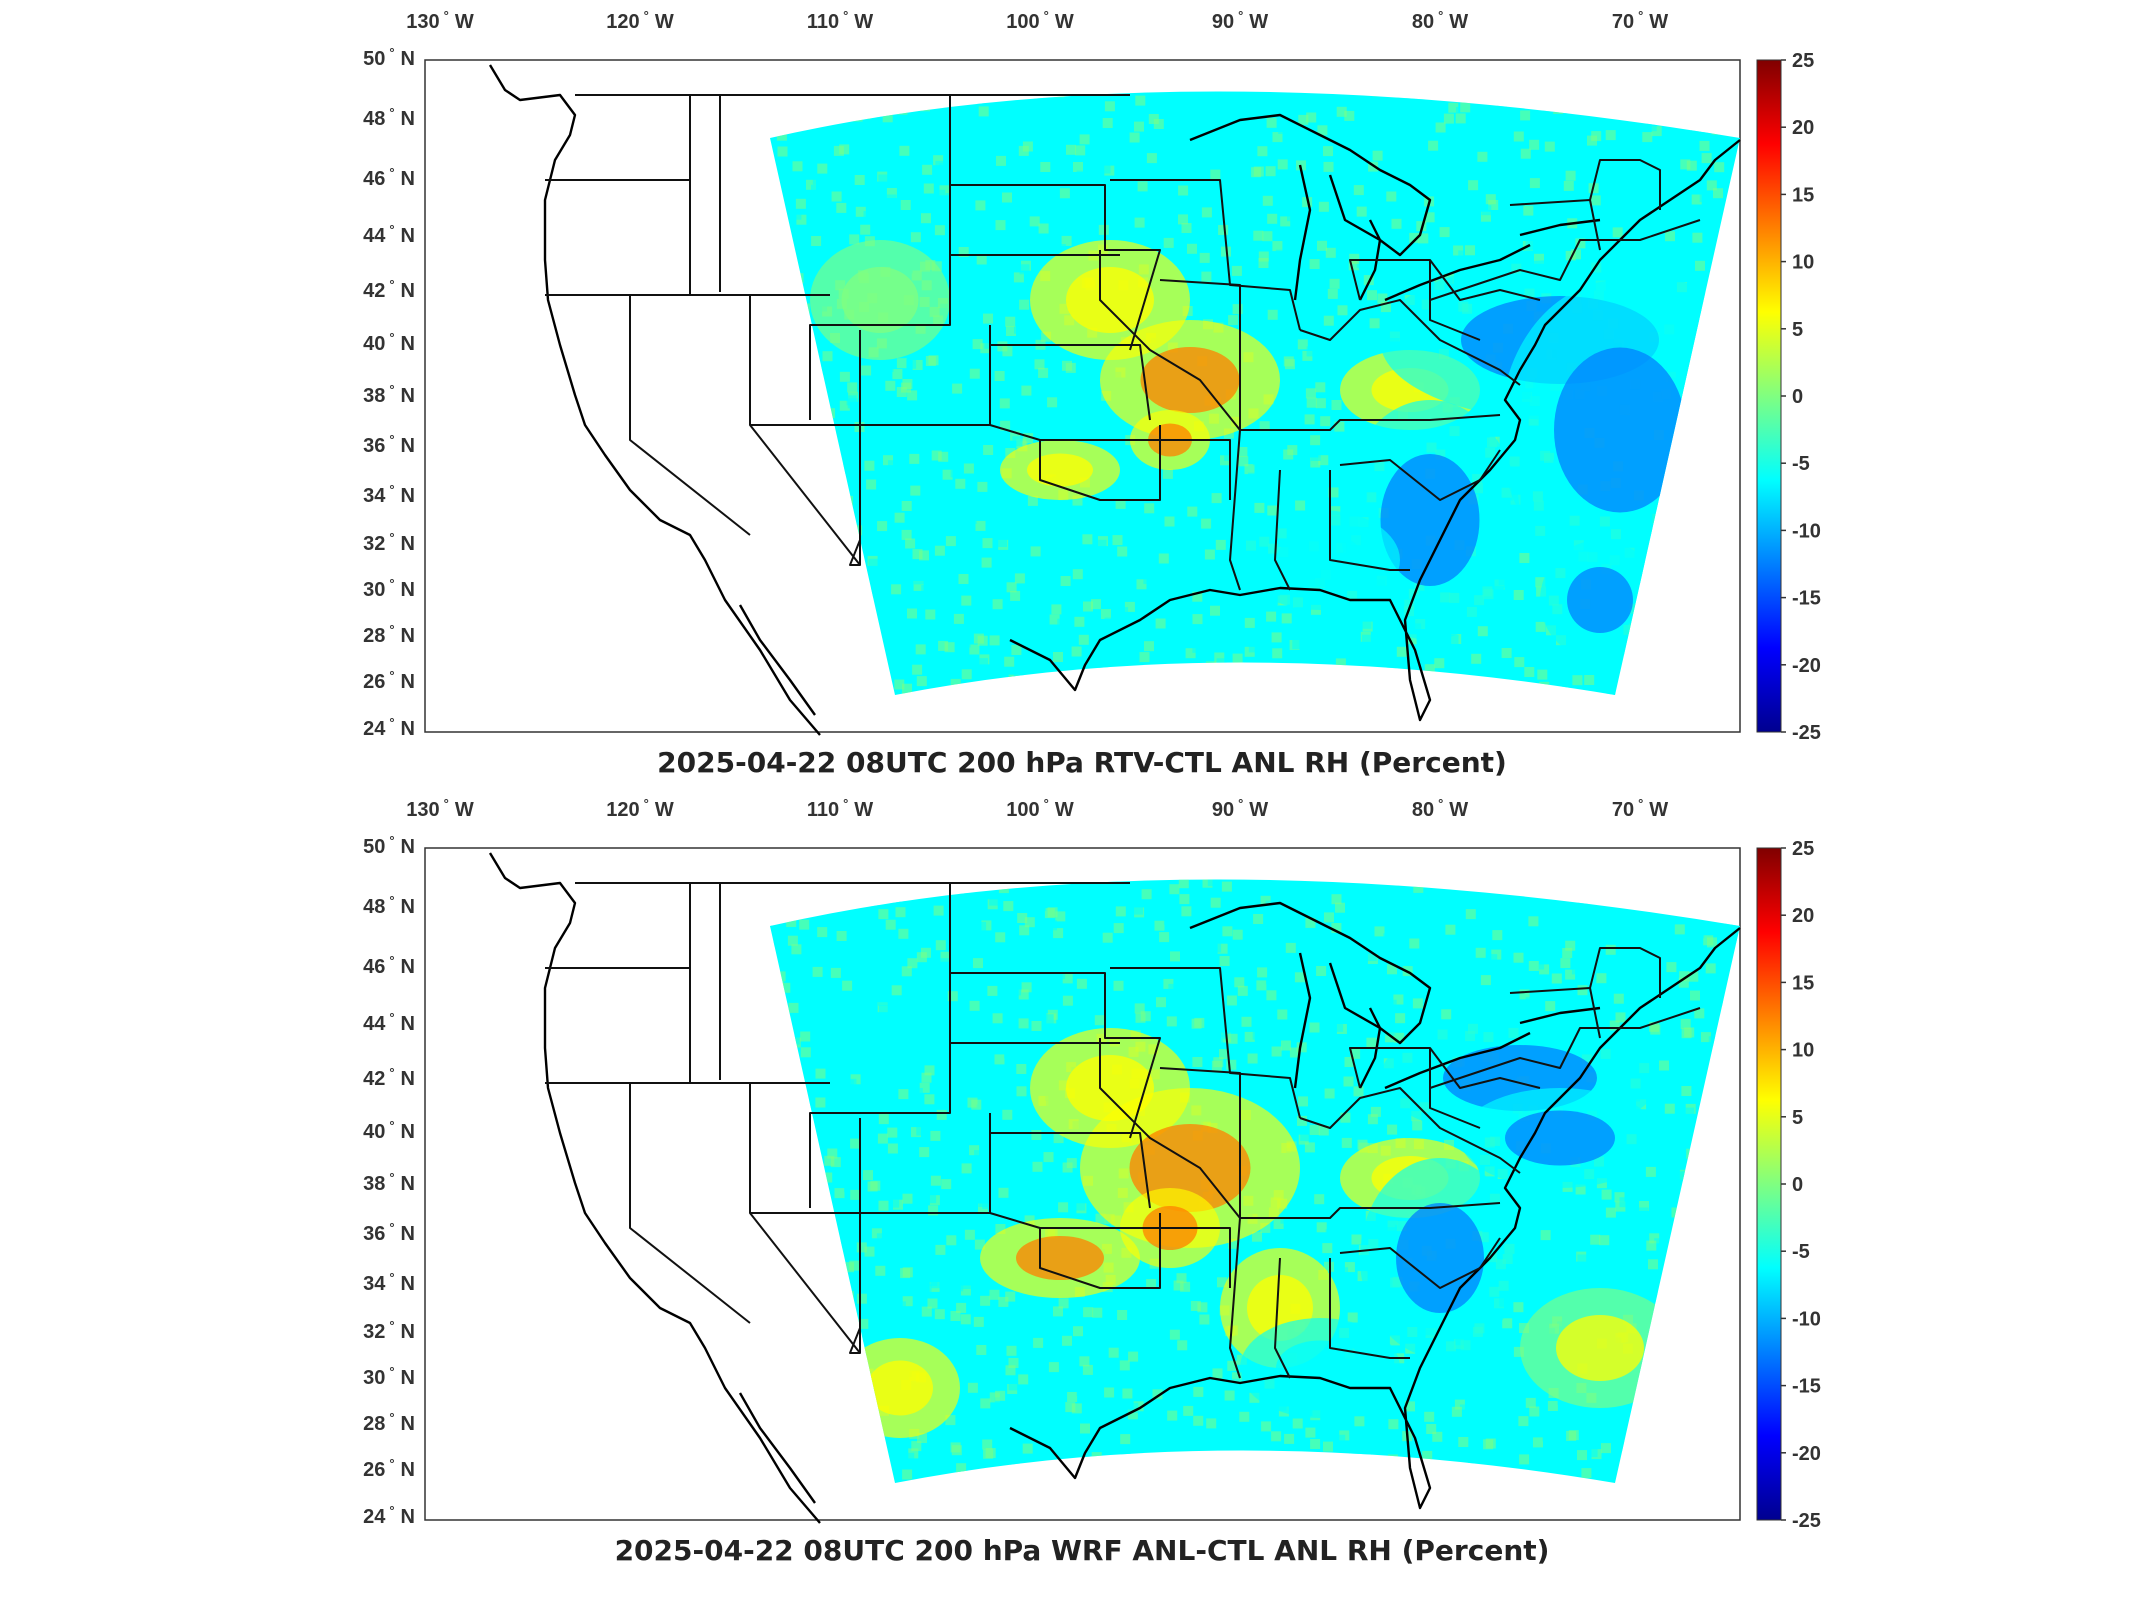 The image size is (2133, 1600). I want to click on colorbar-tick-label: -15, so click(1806, 599).